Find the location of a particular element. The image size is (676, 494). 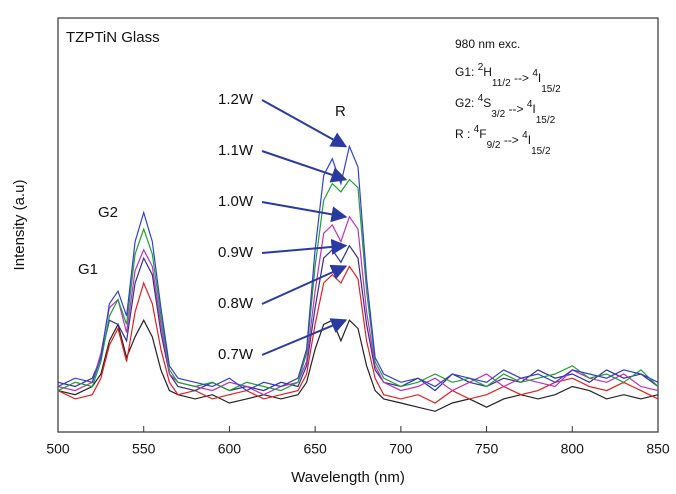

excitation-label: 980 nm exc. is located at coordinates (487, 44).